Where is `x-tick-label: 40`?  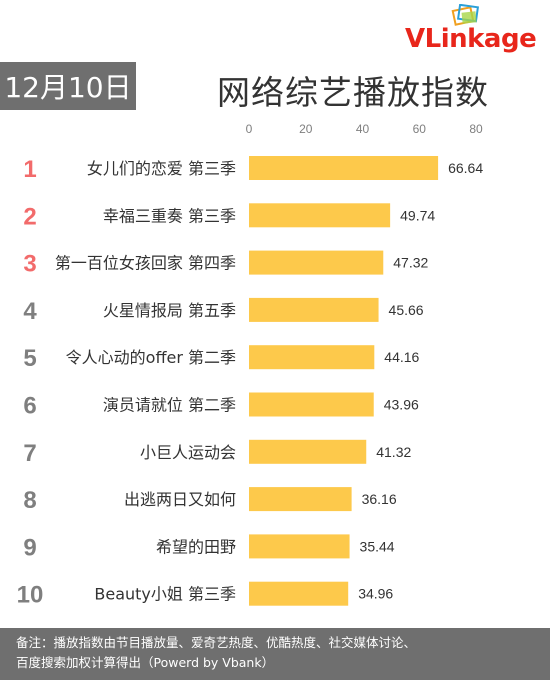 x-tick-label: 40 is located at coordinates (363, 129).